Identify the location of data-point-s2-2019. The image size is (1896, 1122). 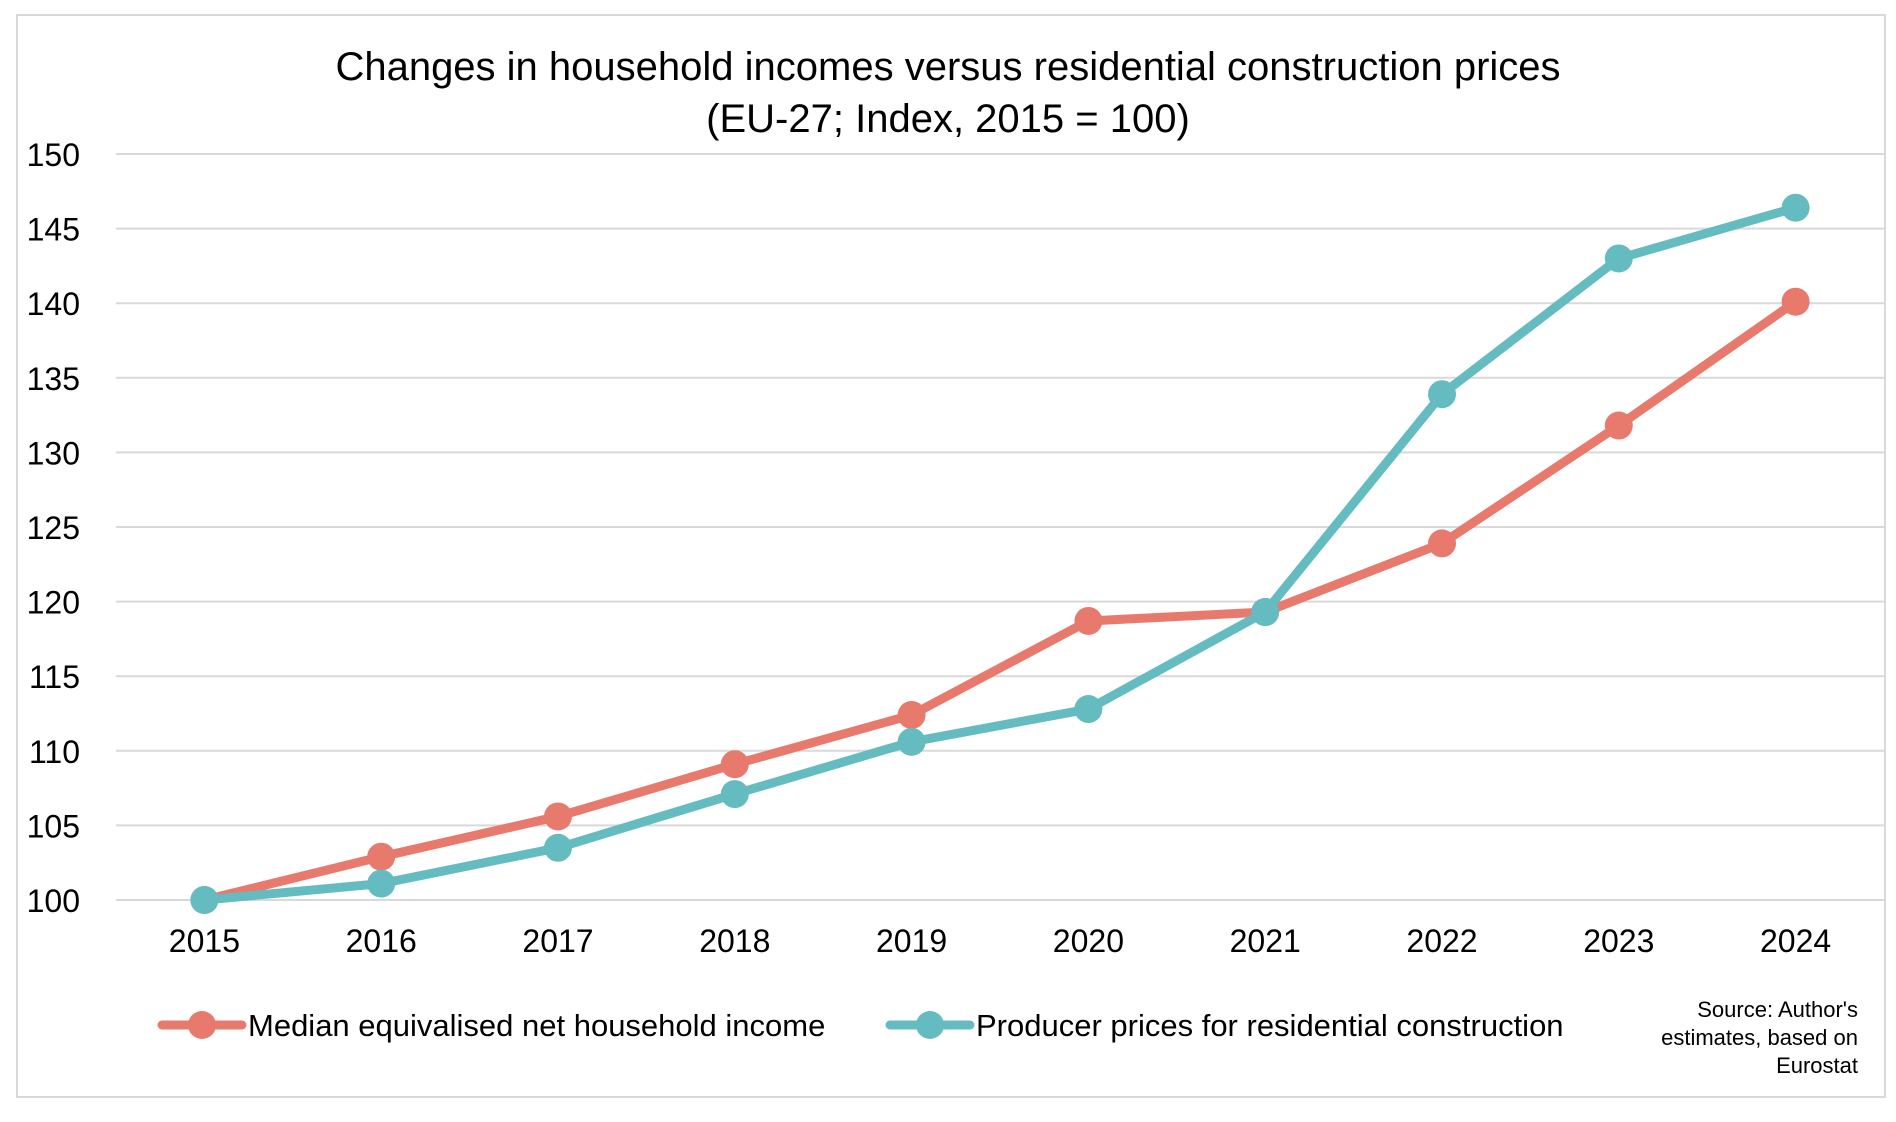
(911, 741).